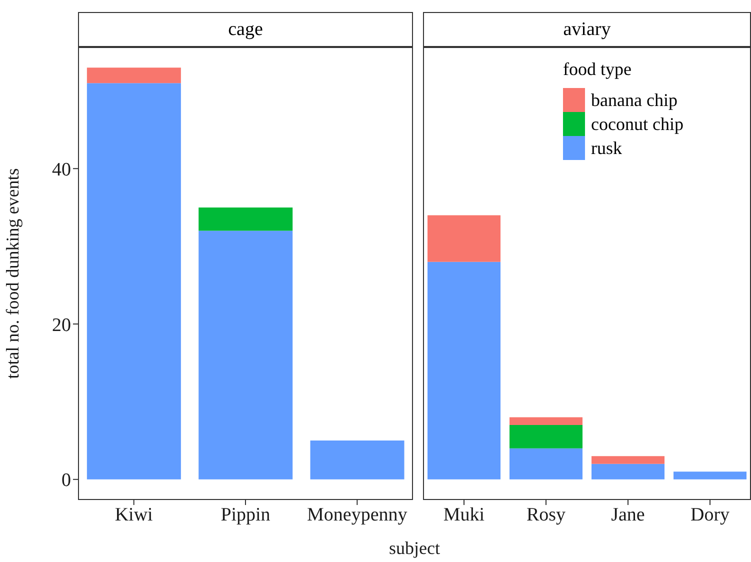  Describe the element at coordinates (61, 325) in the screenshot. I see `y-tick-label: 20` at that location.